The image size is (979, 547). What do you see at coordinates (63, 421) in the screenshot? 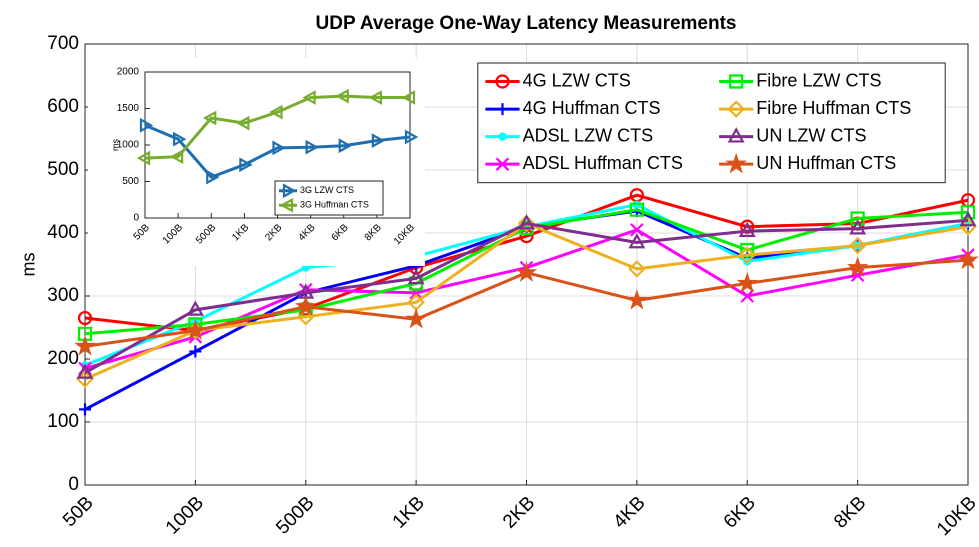
I see `y-tick-label: 100` at bounding box center [63, 421].